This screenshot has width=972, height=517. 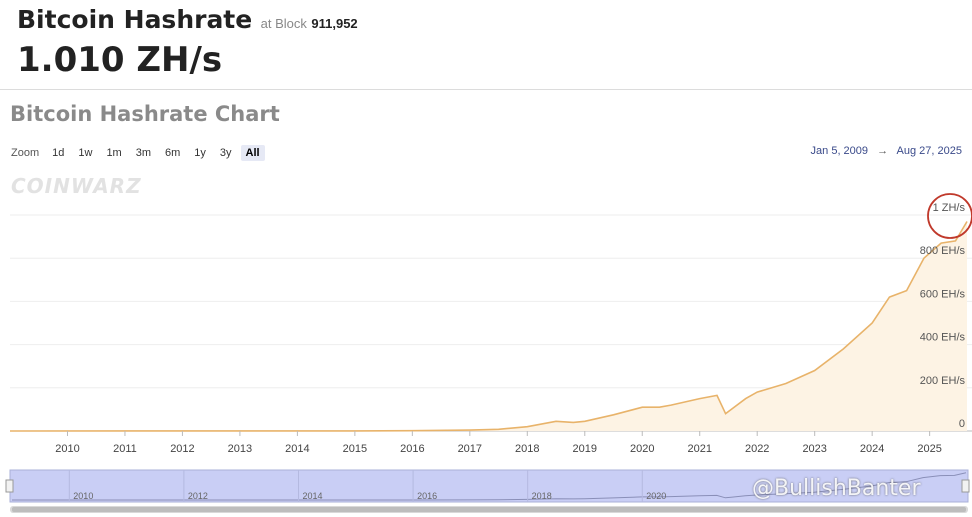 I want to click on zoom-controls: Zoom 1d 1w 1m 3m 6m 1y 3y All, so click(x=140, y=153).